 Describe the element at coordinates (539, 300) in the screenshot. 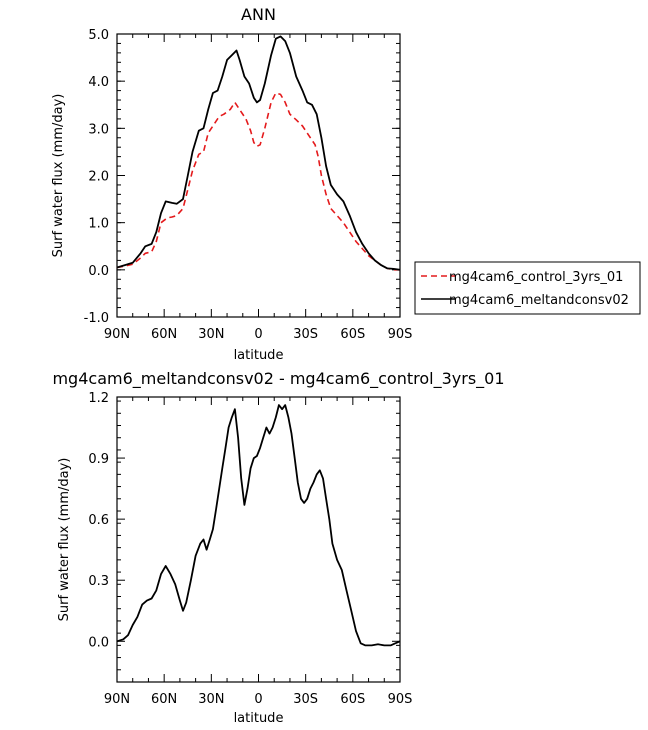

I see `legend-label-2: mg4cam6_meltandconsv02` at that location.